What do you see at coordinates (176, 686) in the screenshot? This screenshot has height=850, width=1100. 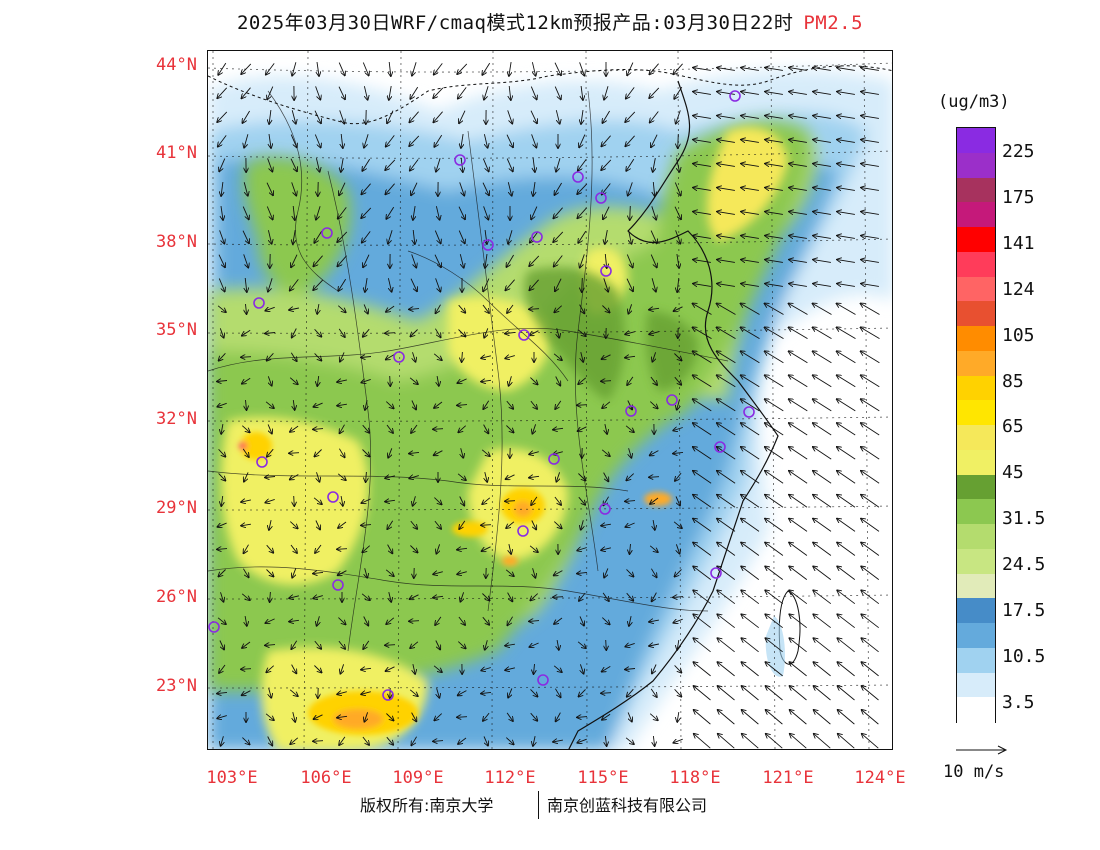 I see `lat-label-23n: 23°N` at bounding box center [176, 686].